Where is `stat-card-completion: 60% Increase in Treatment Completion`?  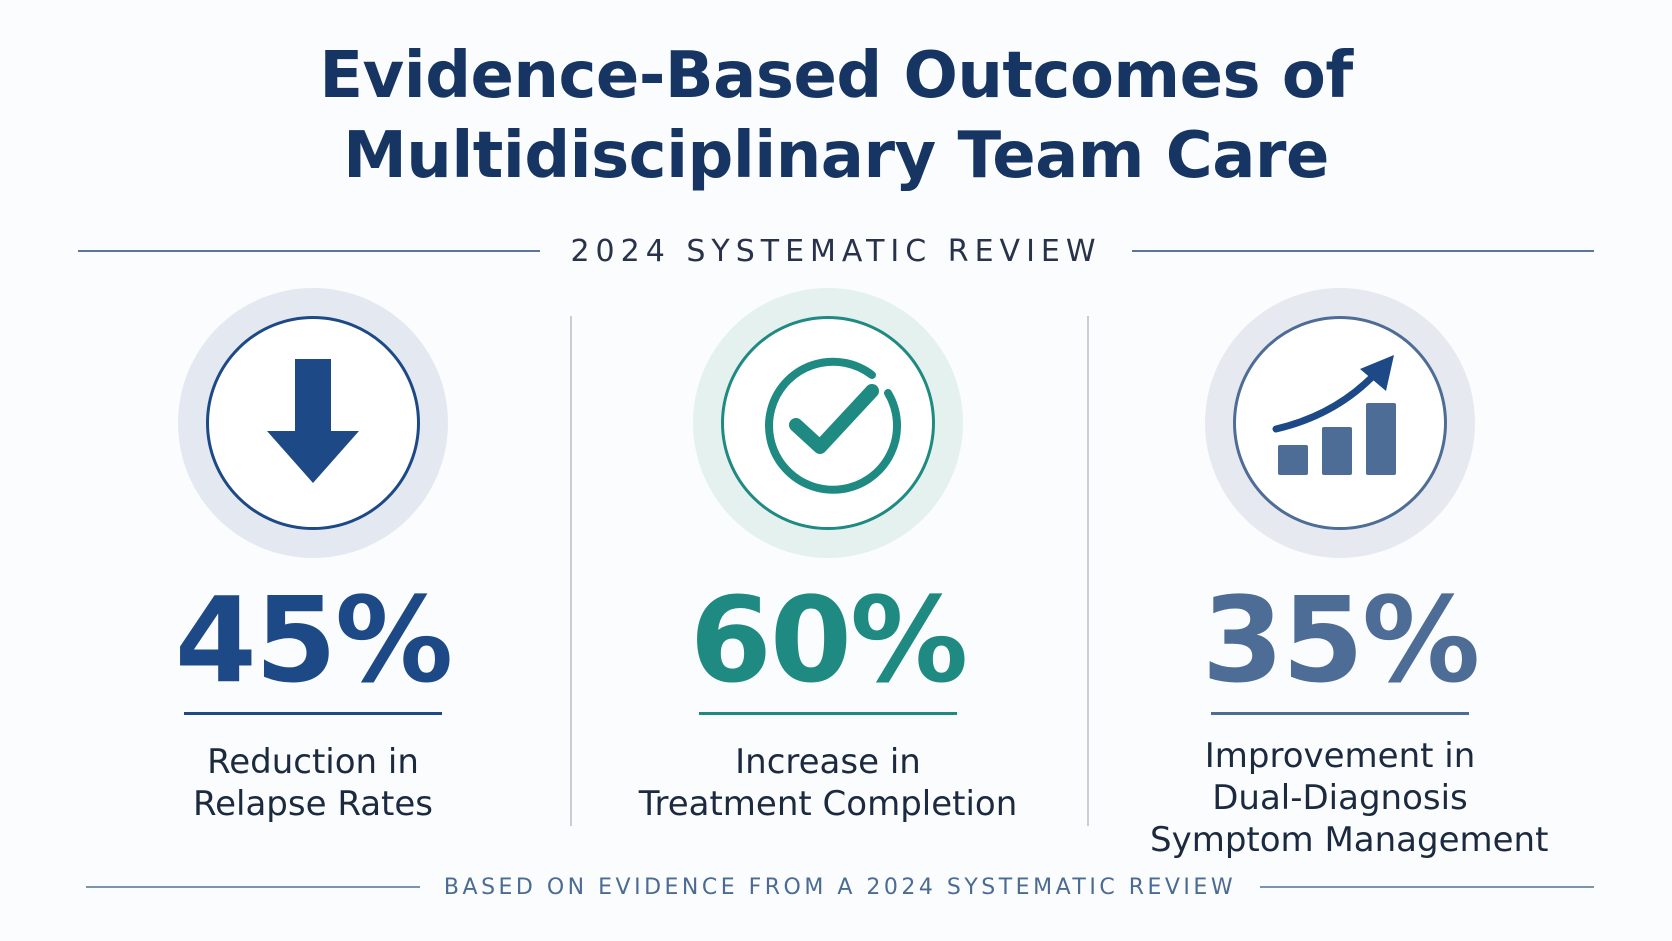 stat-card-completion: 60% Increase in Treatment Completion is located at coordinates (828, 556).